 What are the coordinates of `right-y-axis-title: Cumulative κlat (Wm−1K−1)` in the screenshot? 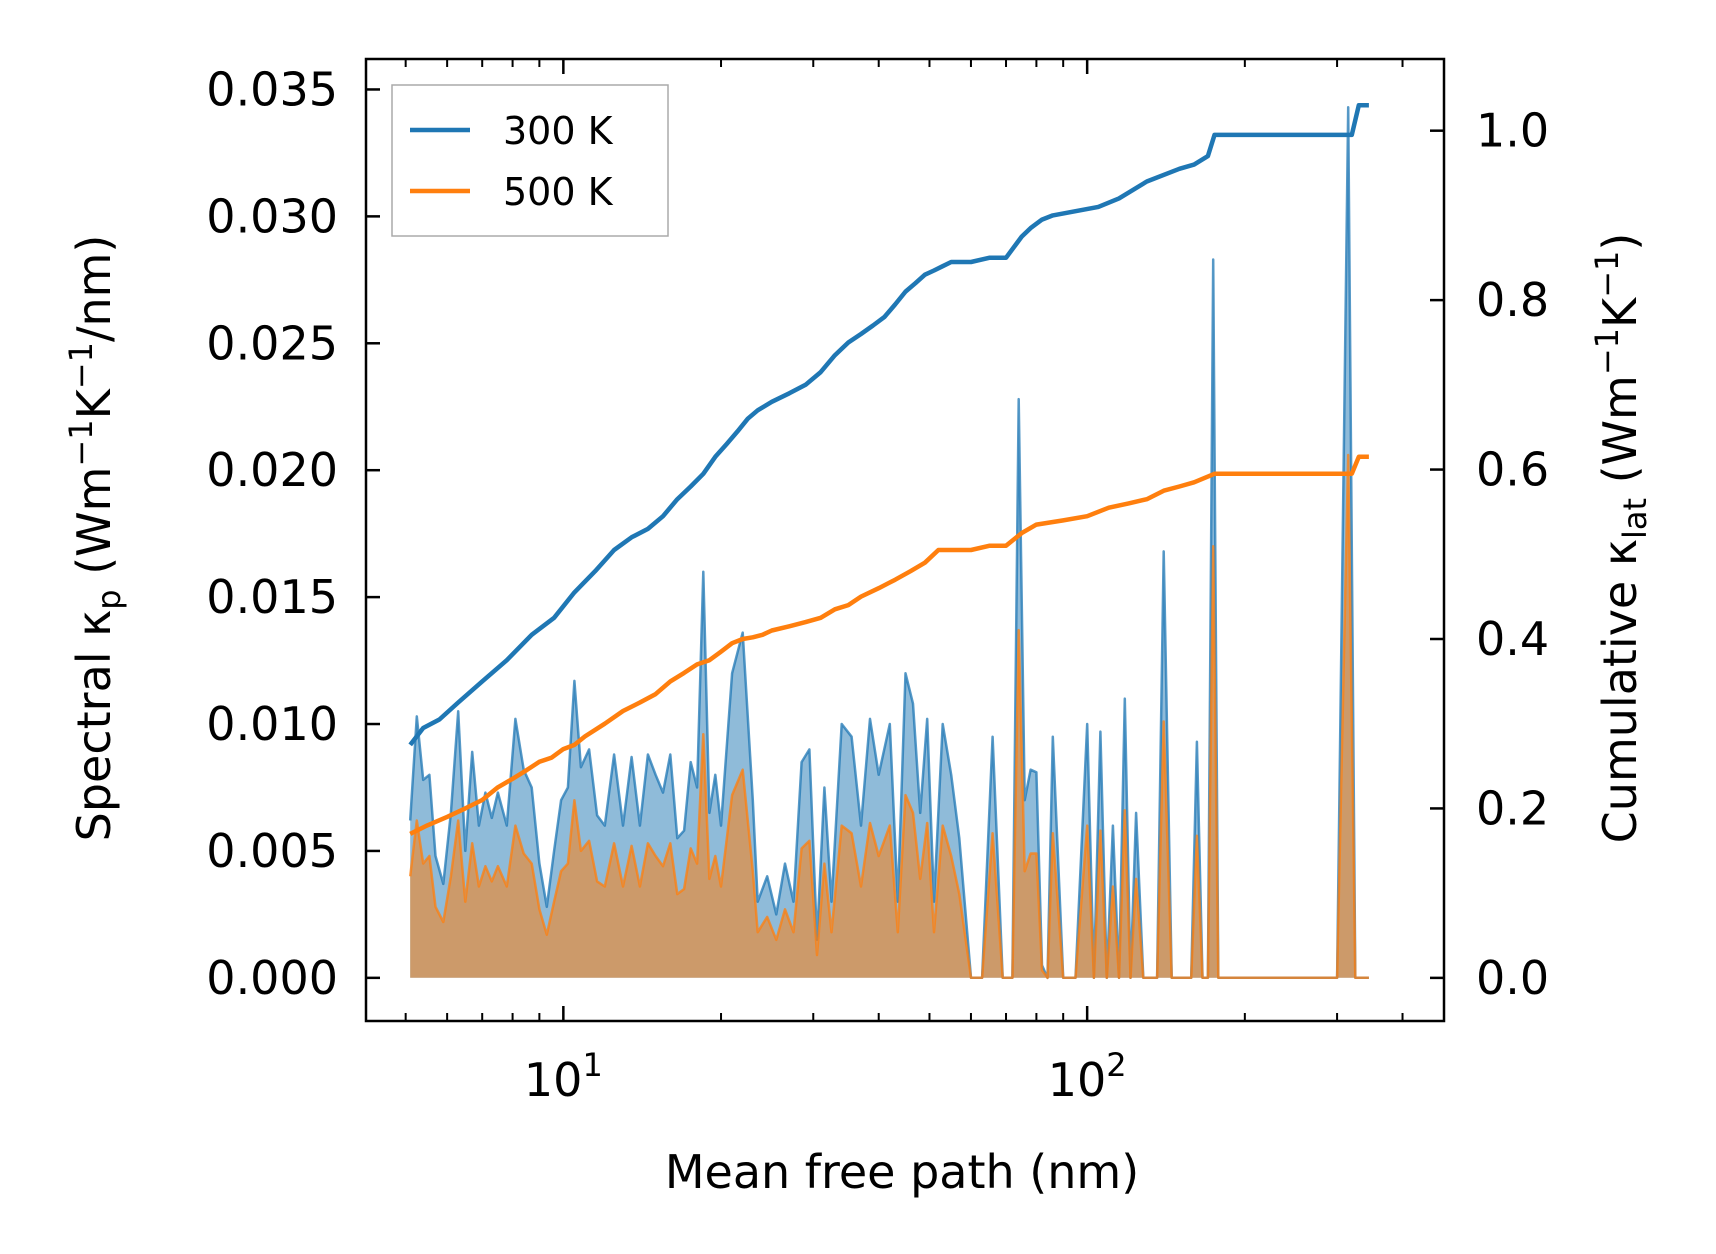 It's located at (1621, 538).